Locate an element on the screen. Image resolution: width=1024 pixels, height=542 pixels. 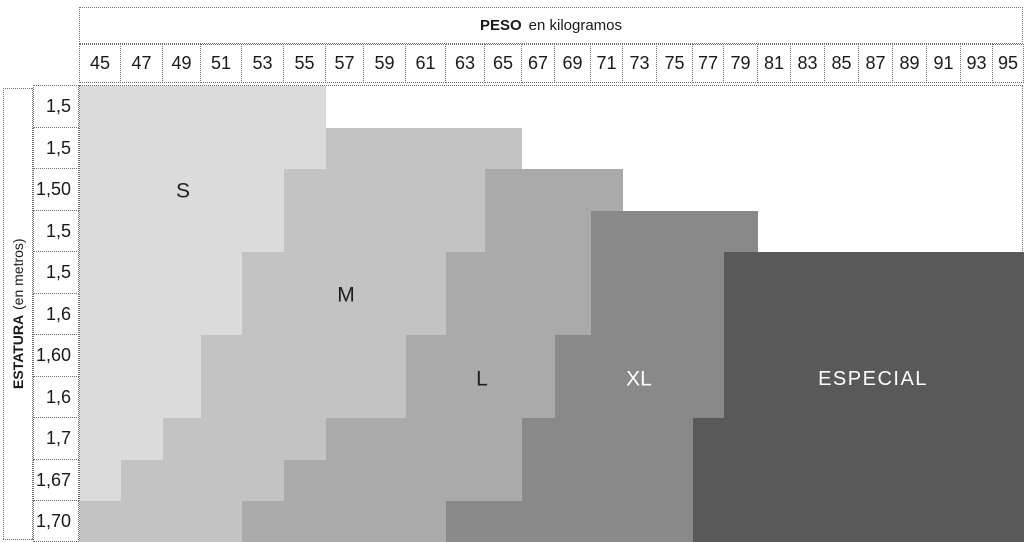
region-label-s: S is located at coordinates (183, 191).